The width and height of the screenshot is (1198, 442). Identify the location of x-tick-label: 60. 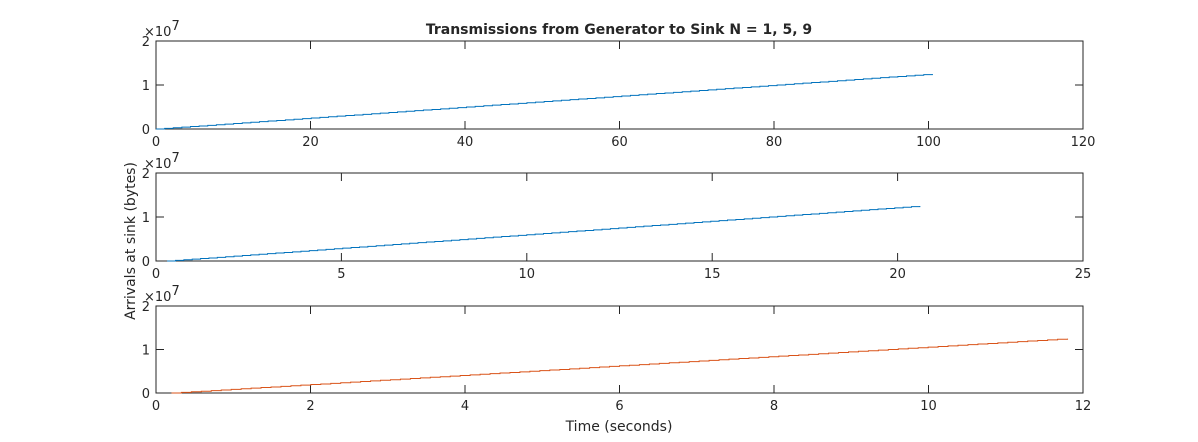
(619, 142).